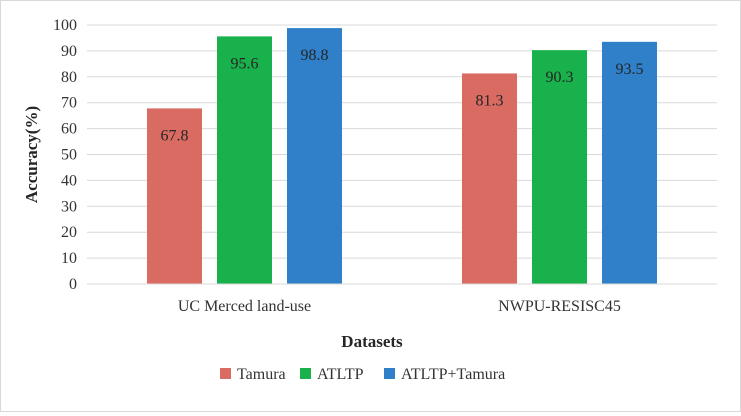 The image size is (741, 416). Describe the element at coordinates (315, 55) in the screenshot. I see `data-label: 98.8` at that location.